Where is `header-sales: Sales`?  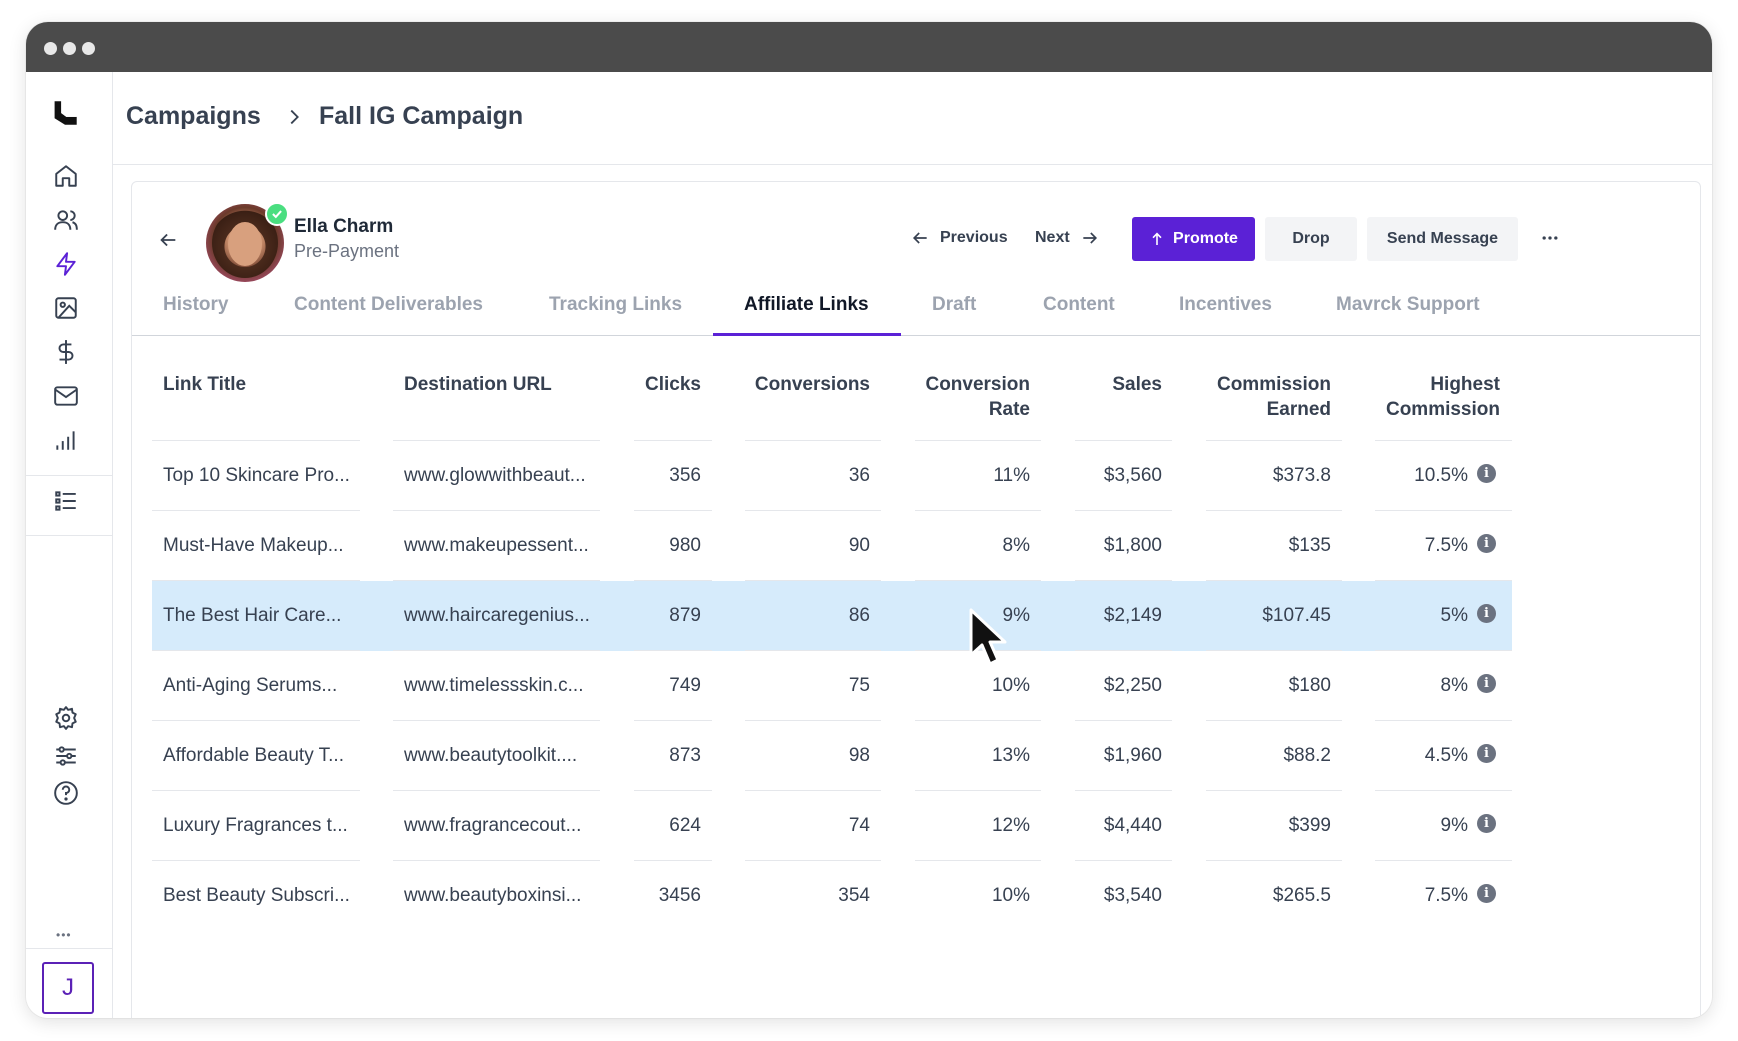 header-sales: Sales is located at coordinates (1137, 384).